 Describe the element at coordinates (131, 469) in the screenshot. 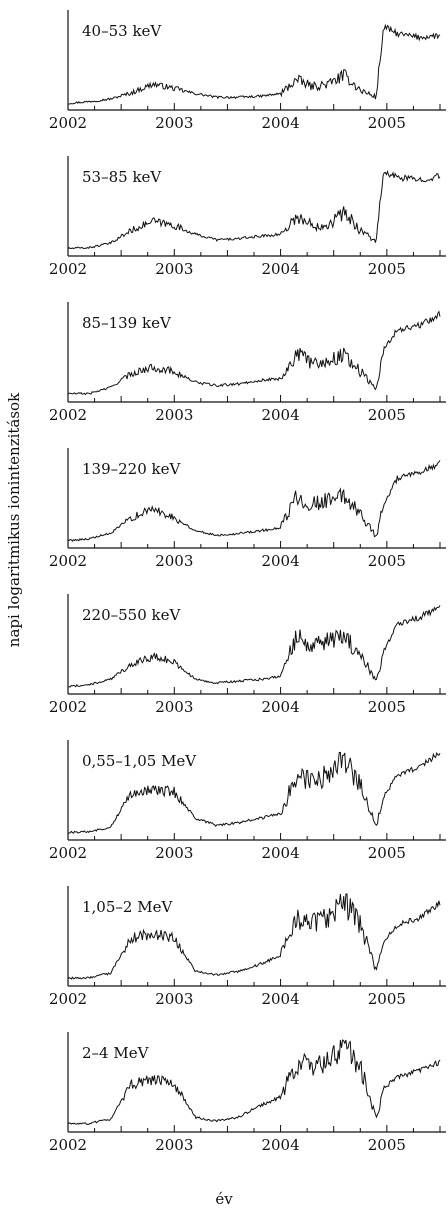

I see `panel-title: 139–220 keV` at that location.